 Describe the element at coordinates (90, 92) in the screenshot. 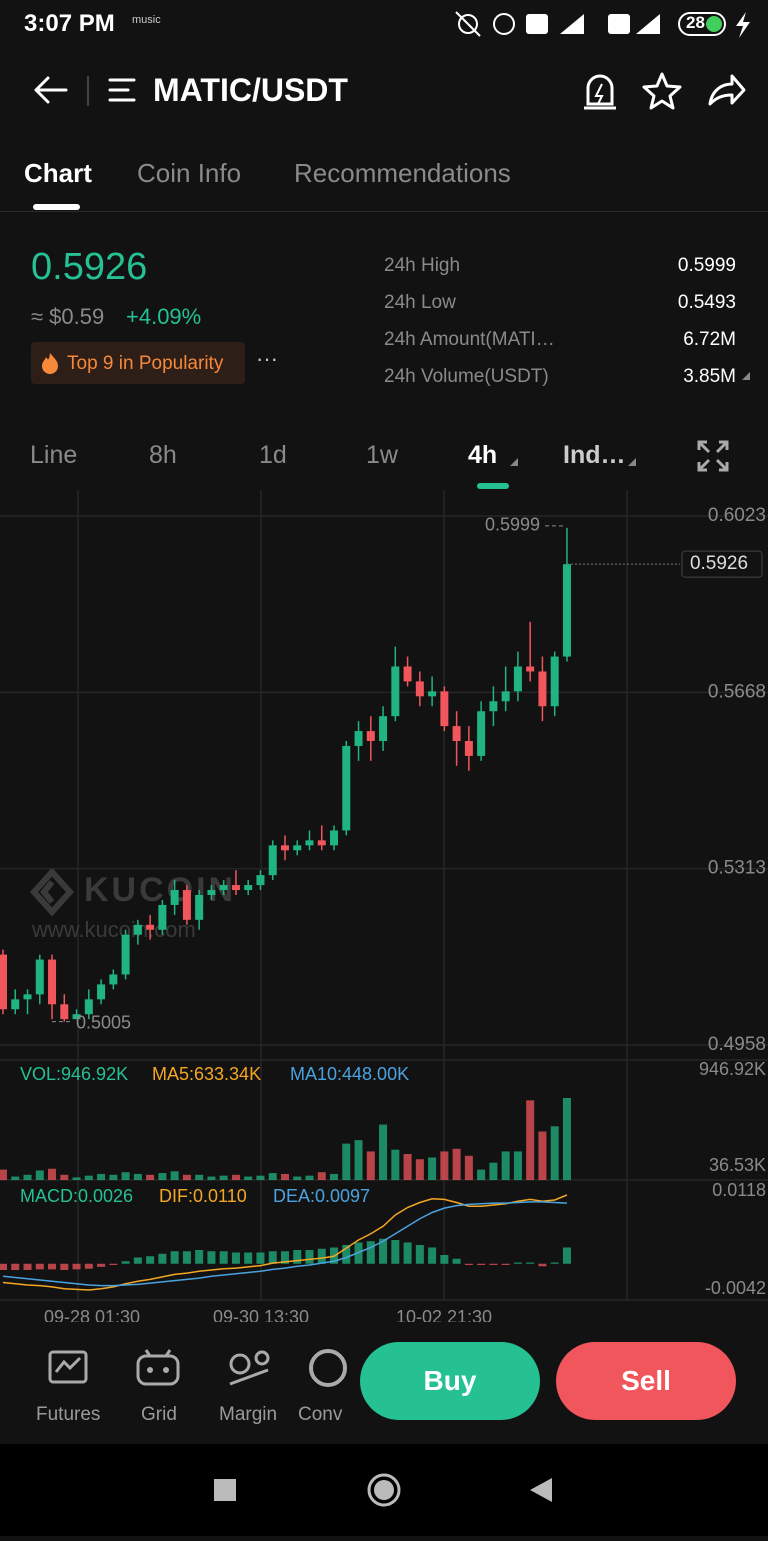

I see `header-icons` at that location.